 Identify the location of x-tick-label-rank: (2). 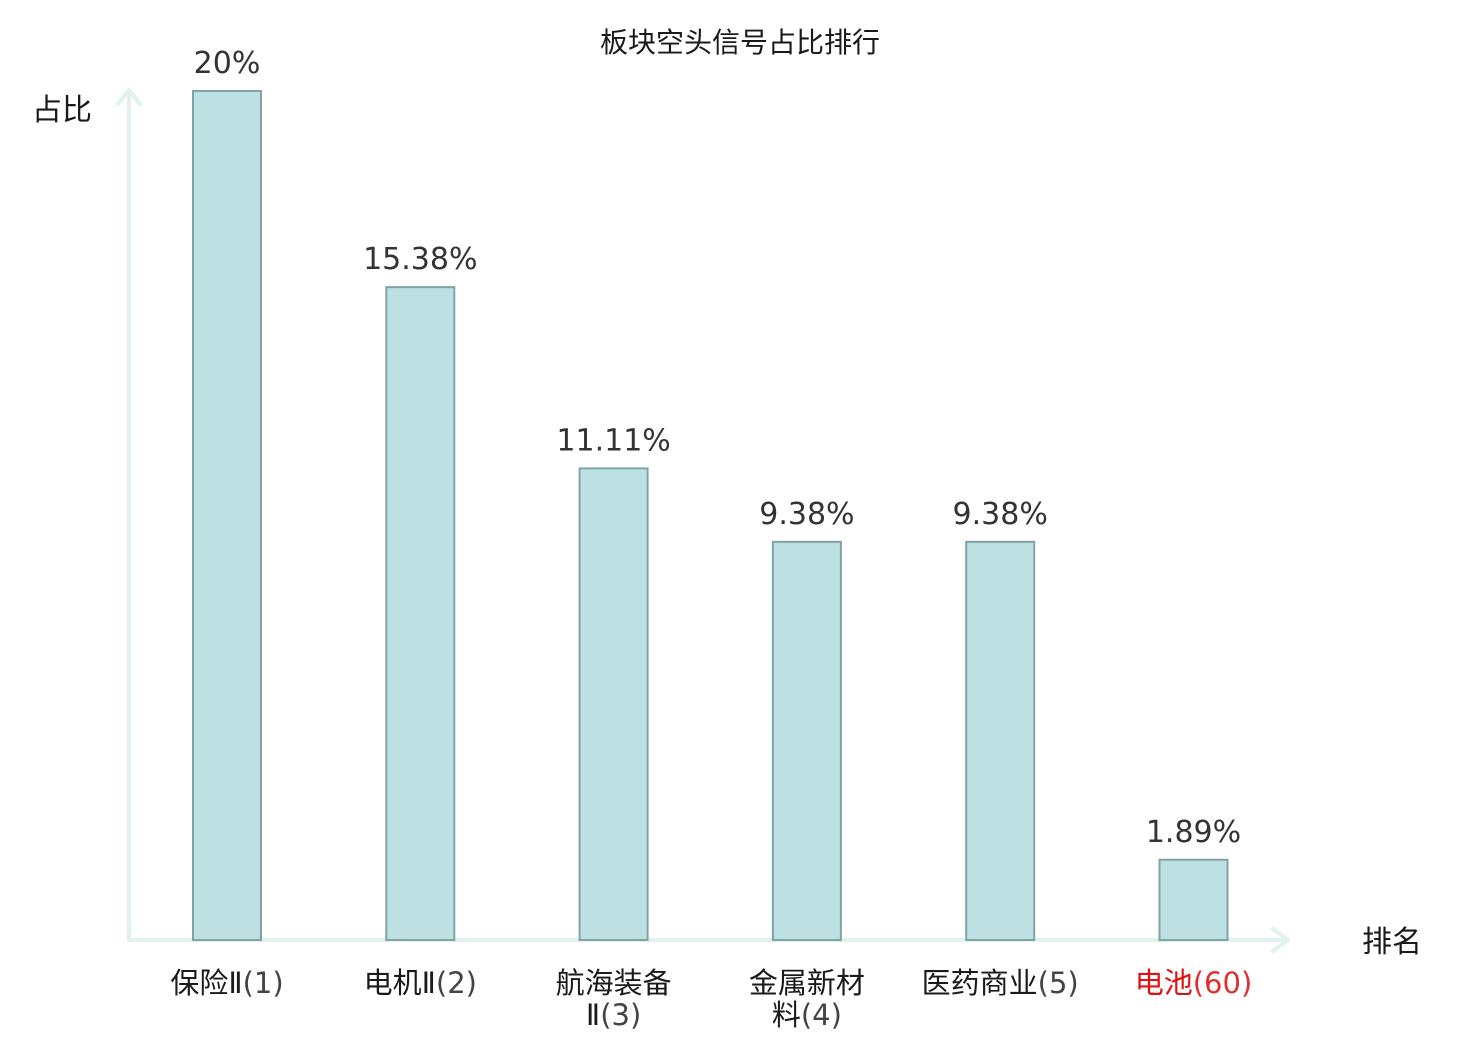
(456, 983).